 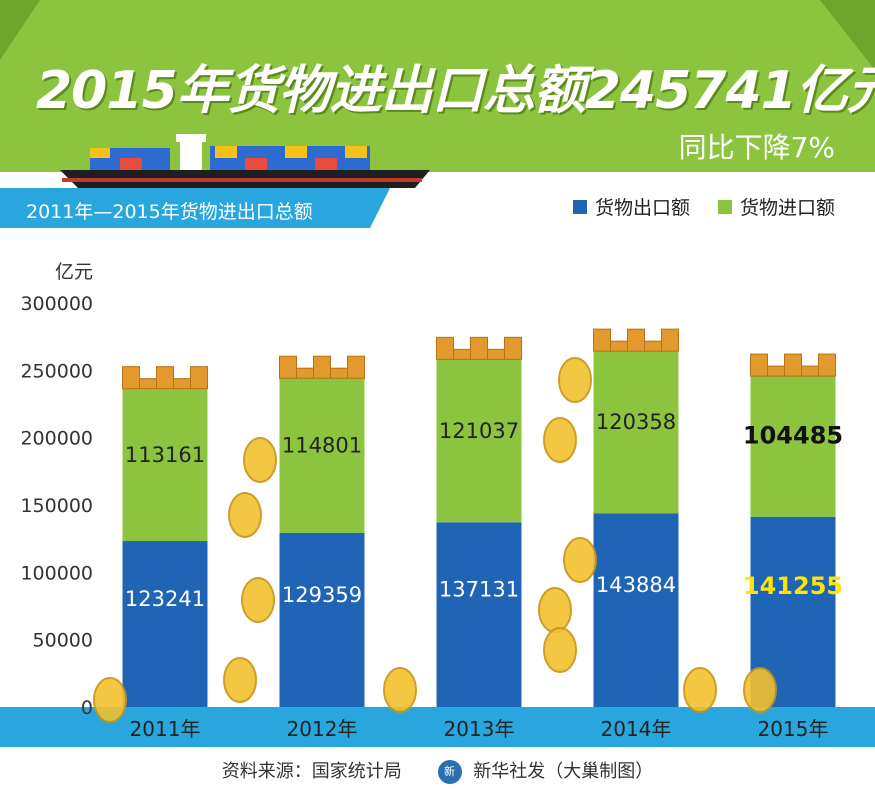 What do you see at coordinates (437, 727) in the screenshot?
I see `x-axis-band` at bounding box center [437, 727].